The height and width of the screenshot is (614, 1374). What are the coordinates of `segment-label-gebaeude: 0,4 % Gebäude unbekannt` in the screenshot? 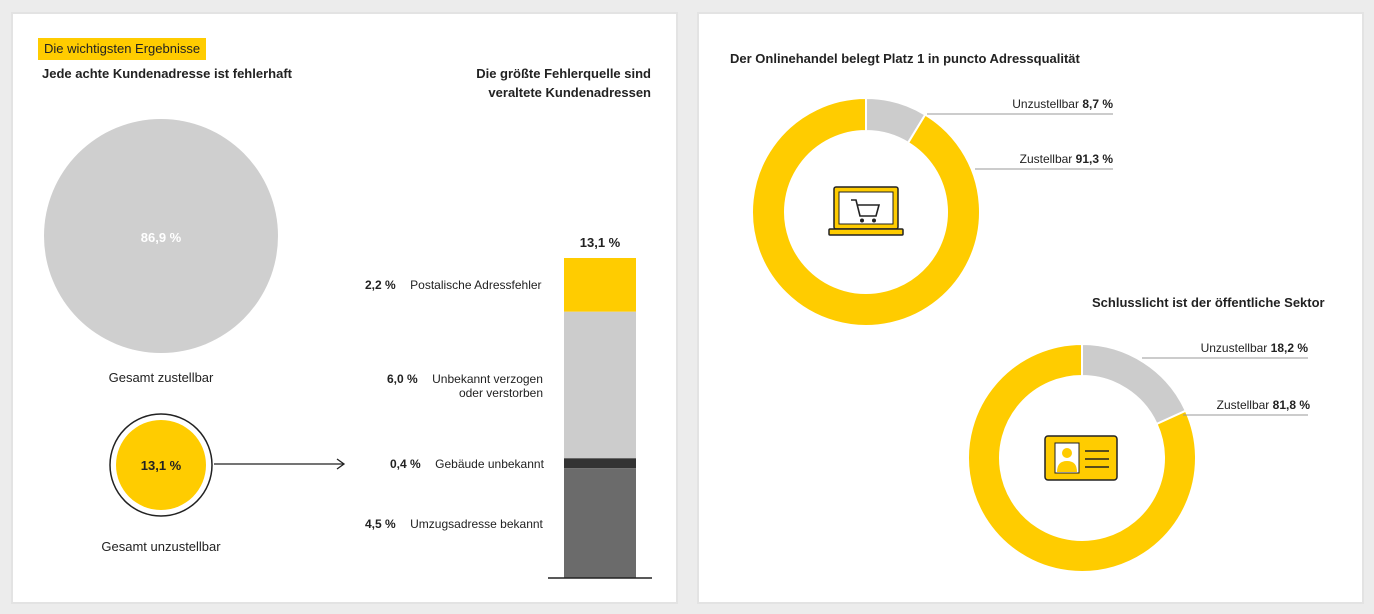 It's located at (467, 464).